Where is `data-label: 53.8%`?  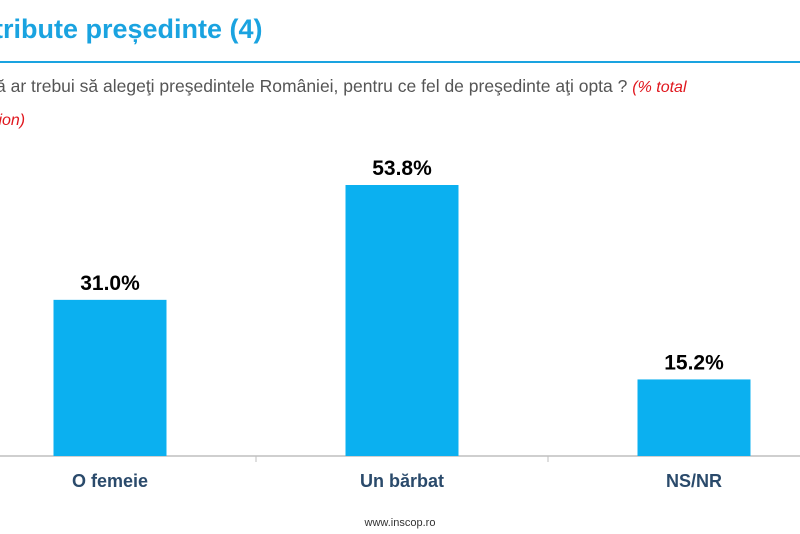 data-label: 53.8% is located at coordinates (402, 168).